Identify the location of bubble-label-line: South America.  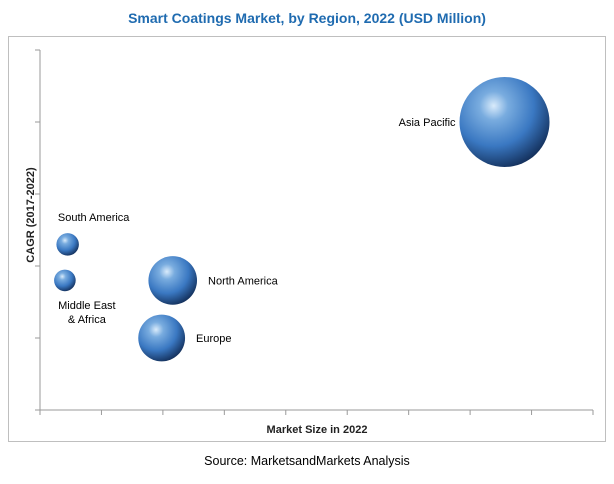
(94, 218).